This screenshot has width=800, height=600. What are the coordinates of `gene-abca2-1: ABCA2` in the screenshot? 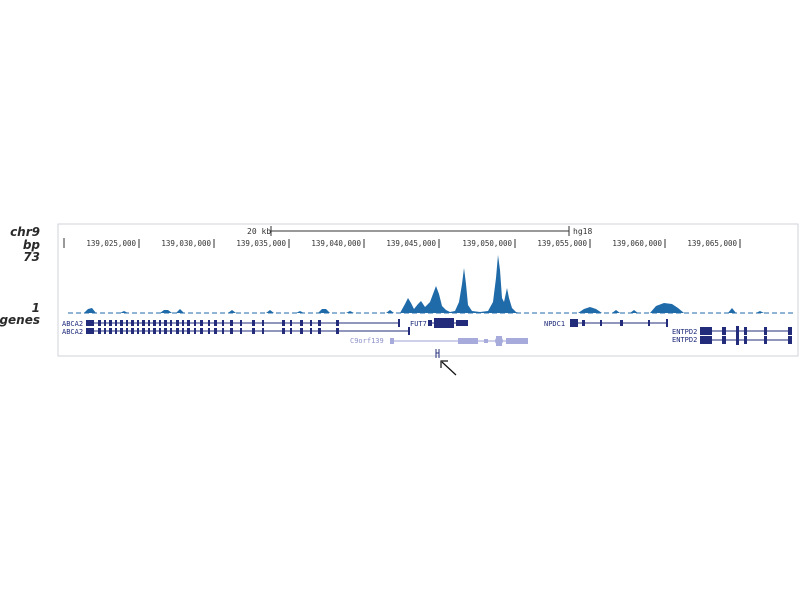 It's located at (231, 323).